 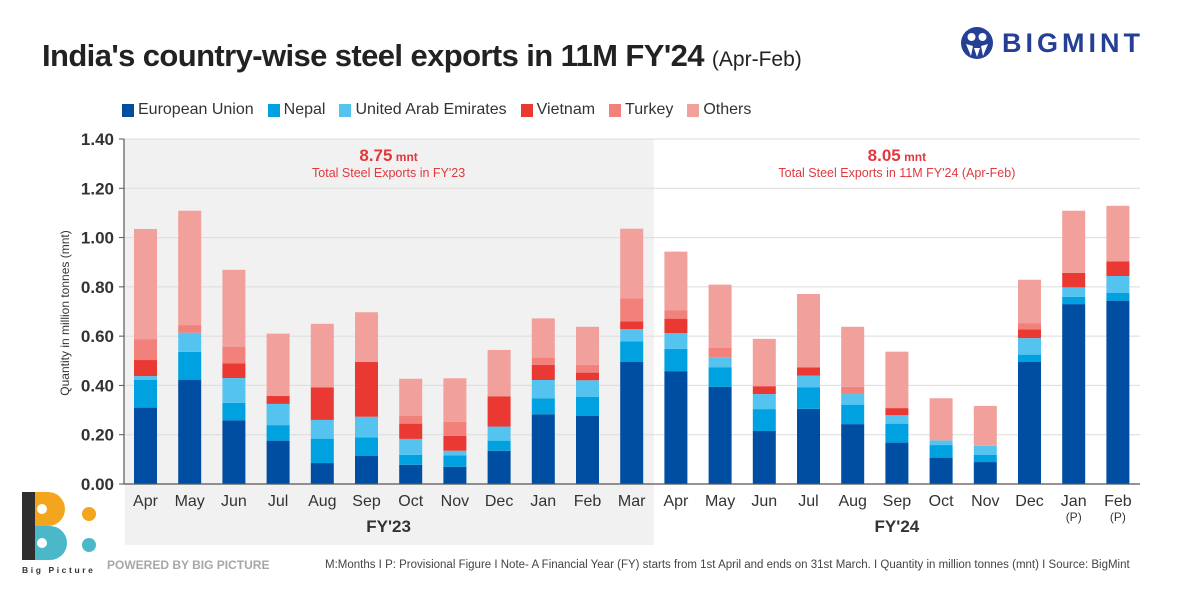 What do you see at coordinates (410, 501) in the screenshot?
I see `x-tick-label: Oct` at bounding box center [410, 501].